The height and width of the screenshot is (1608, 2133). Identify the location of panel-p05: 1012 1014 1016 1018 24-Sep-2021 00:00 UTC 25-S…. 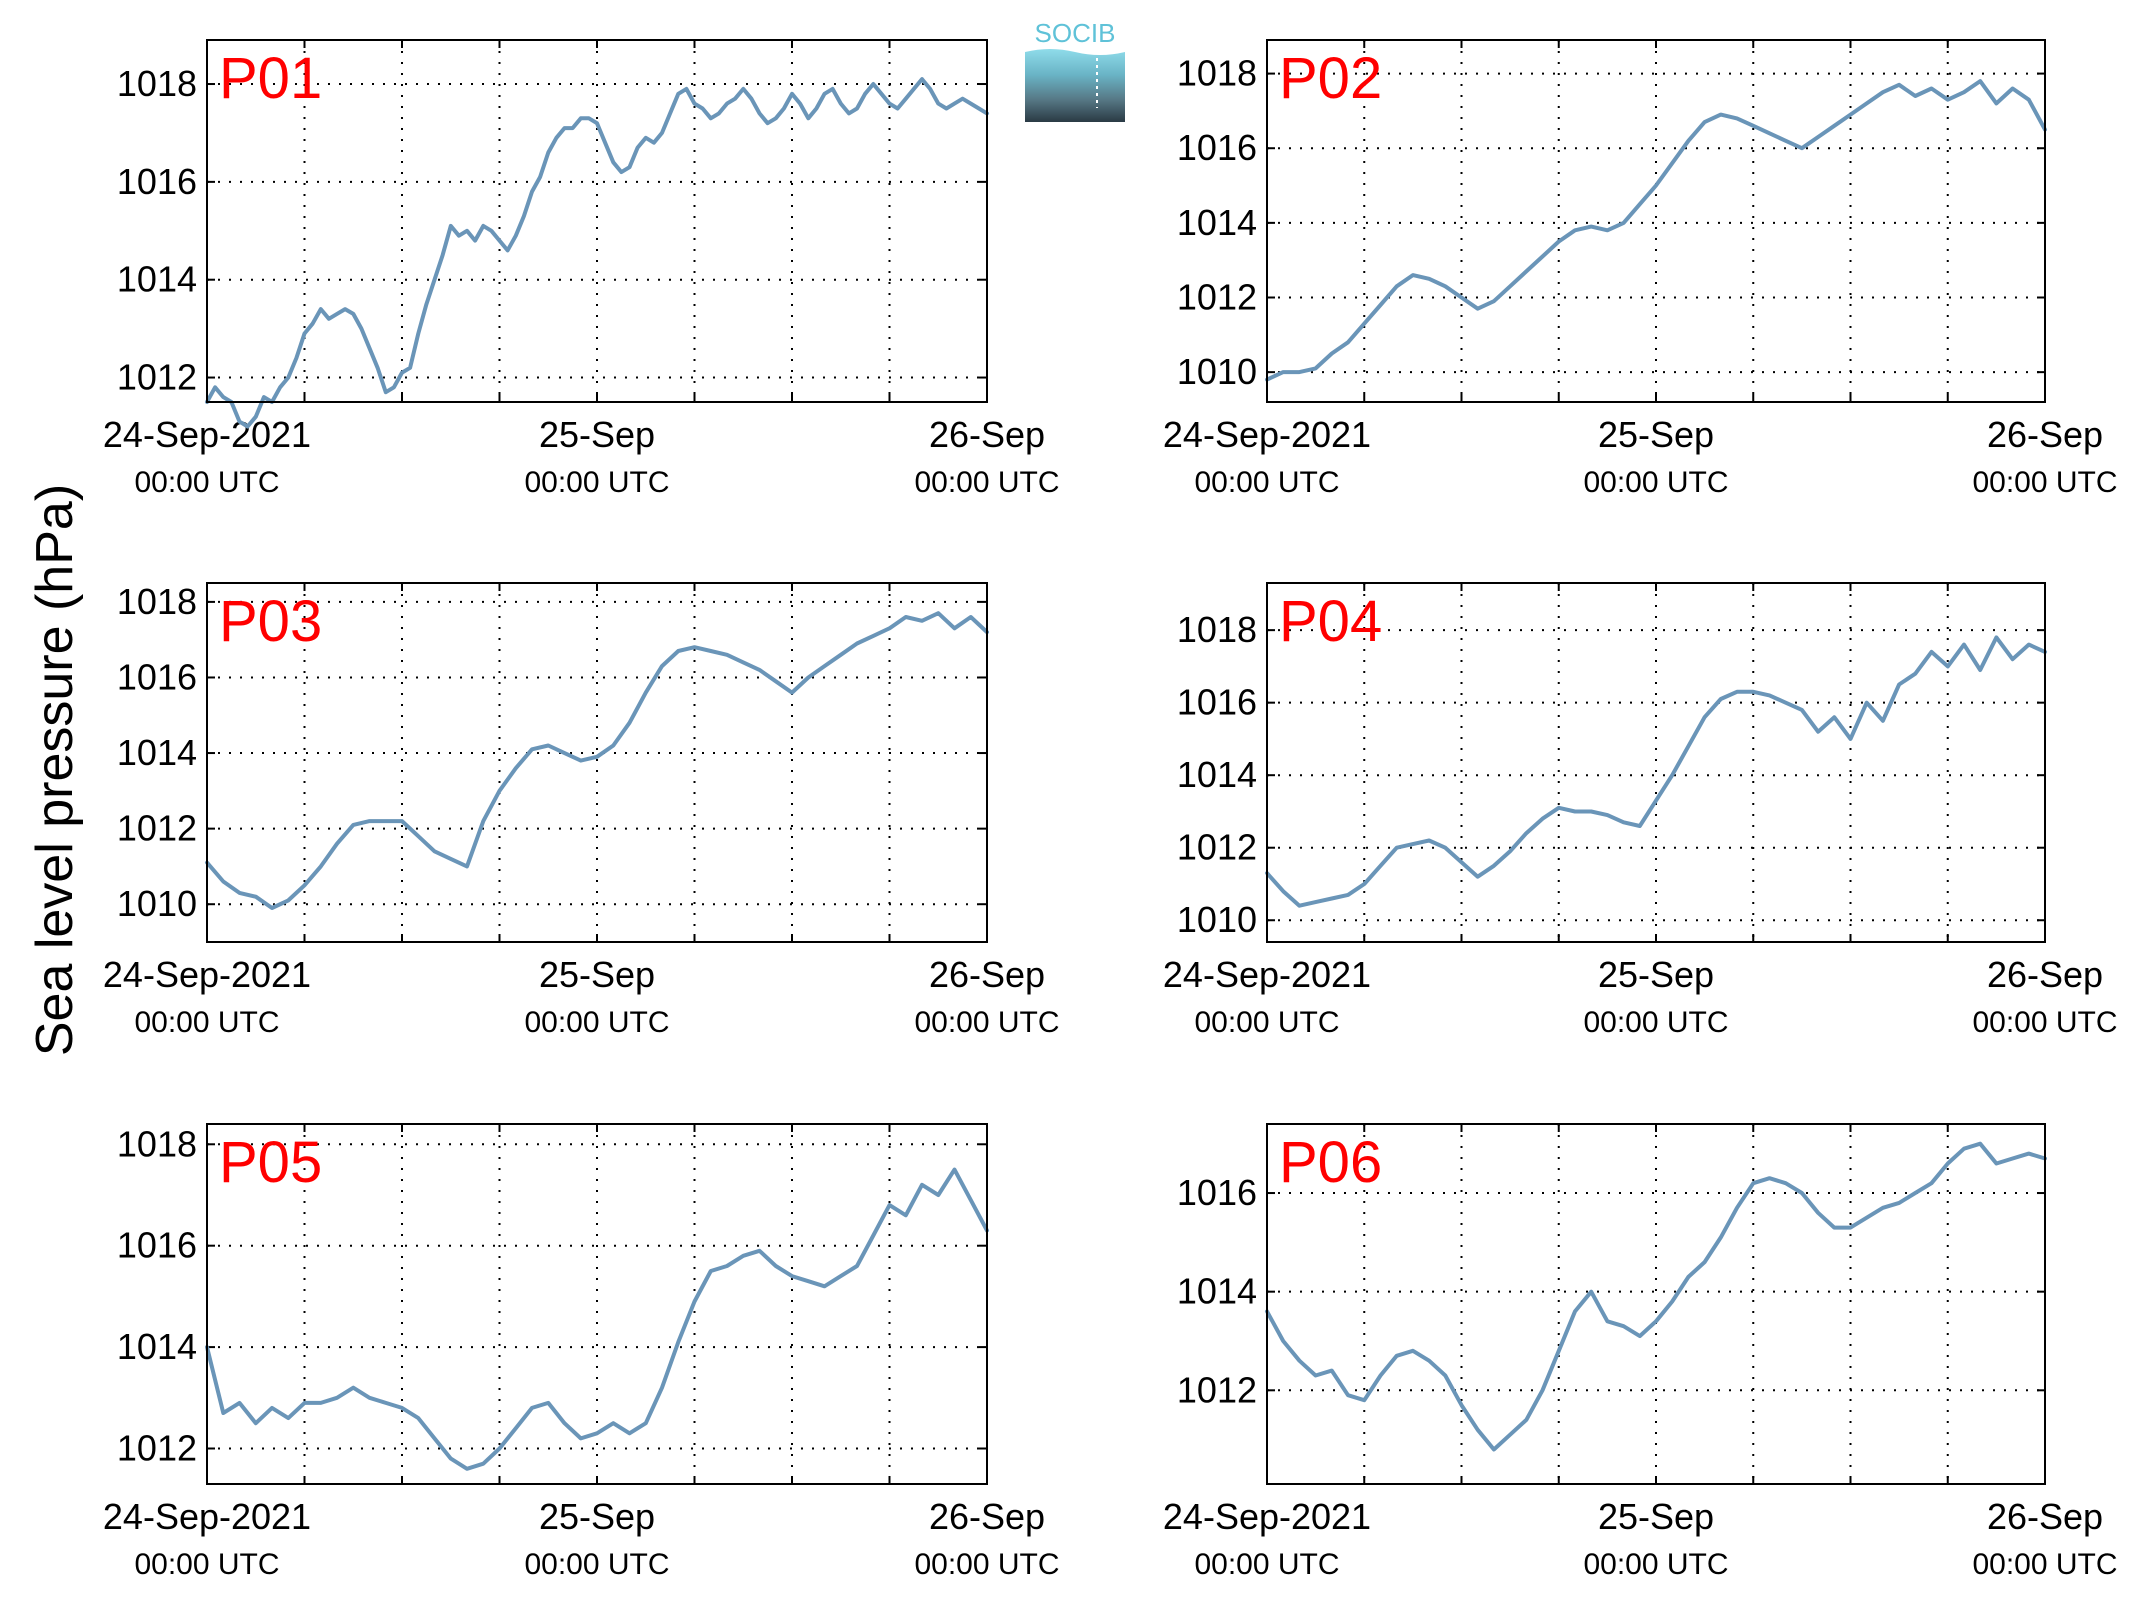
(581, 1352).